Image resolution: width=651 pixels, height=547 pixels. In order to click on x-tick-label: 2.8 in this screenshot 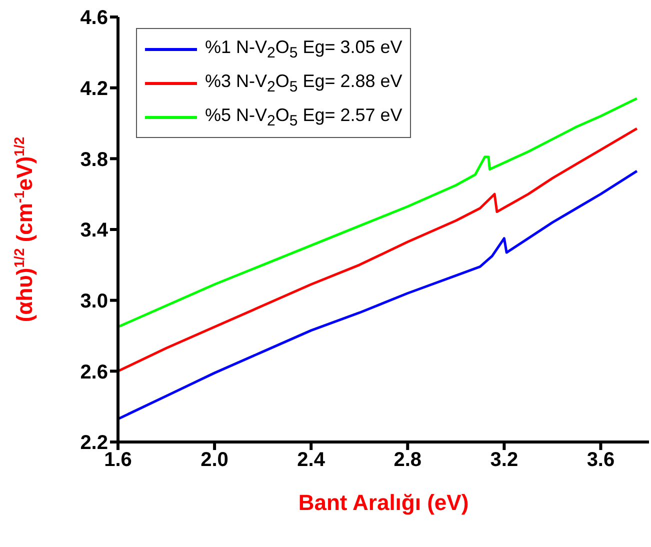, I will do `click(408, 460)`.